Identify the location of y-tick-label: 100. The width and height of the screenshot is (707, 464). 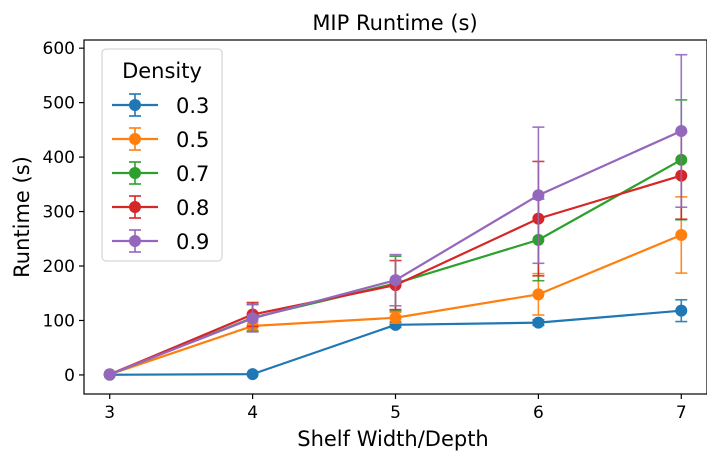
(59, 321).